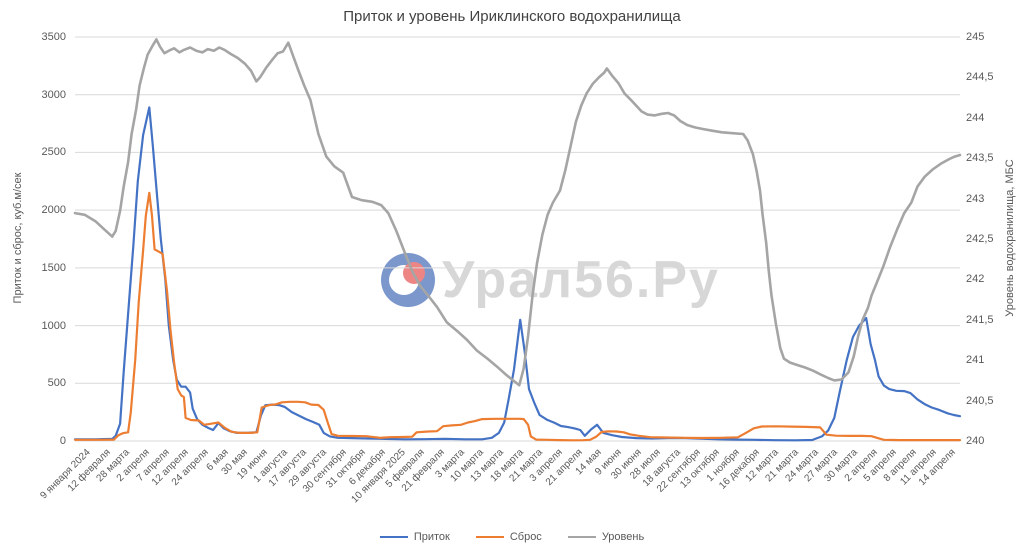 This screenshot has height=554, width=1024. What do you see at coordinates (508, 537) in the screenshot?
I see `legend-item-sbros: Сброс` at bounding box center [508, 537].